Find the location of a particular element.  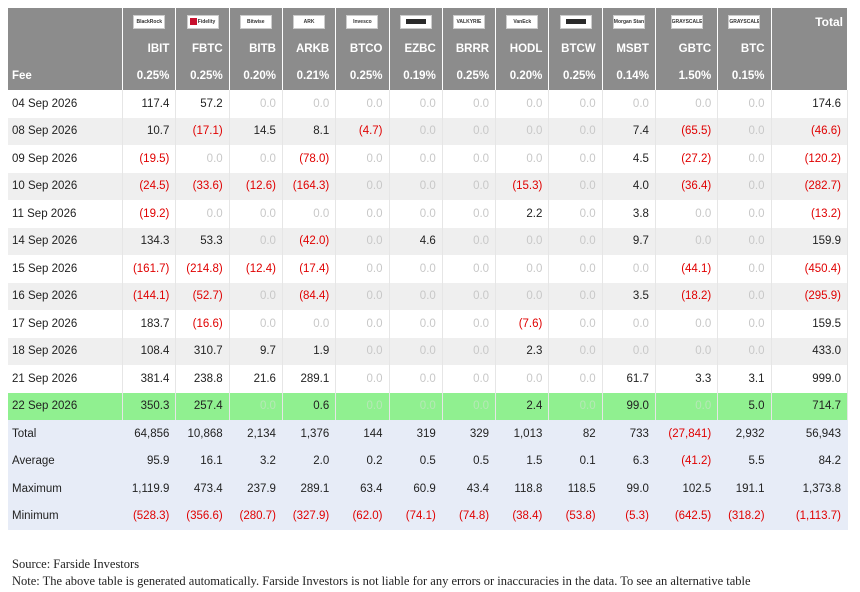

logo-text: Morgan Stanley is located at coordinates (629, 21).